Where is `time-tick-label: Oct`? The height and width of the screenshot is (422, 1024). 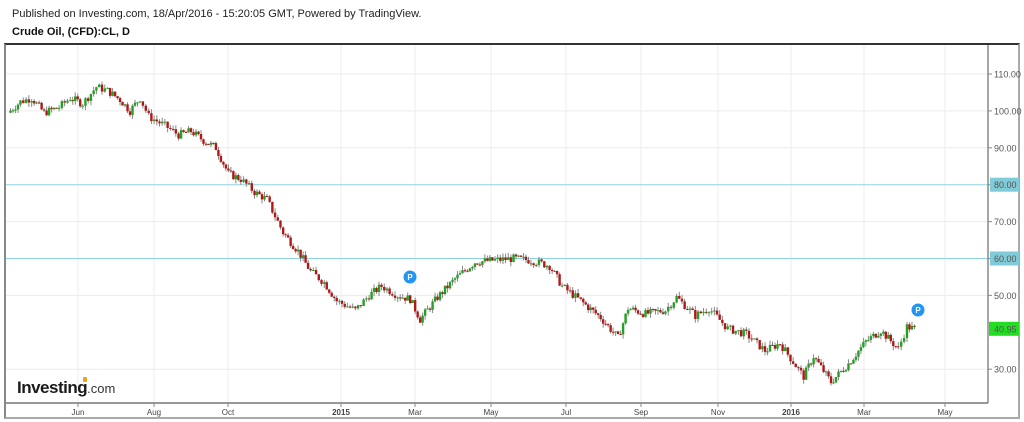 time-tick-label: Oct is located at coordinates (228, 412).